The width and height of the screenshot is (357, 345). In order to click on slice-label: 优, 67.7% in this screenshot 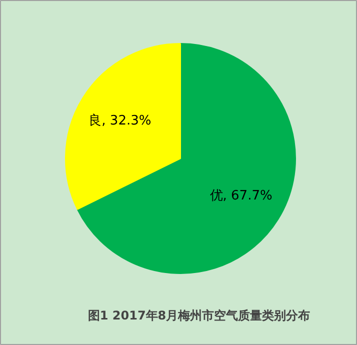, I will do `click(241, 196)`.